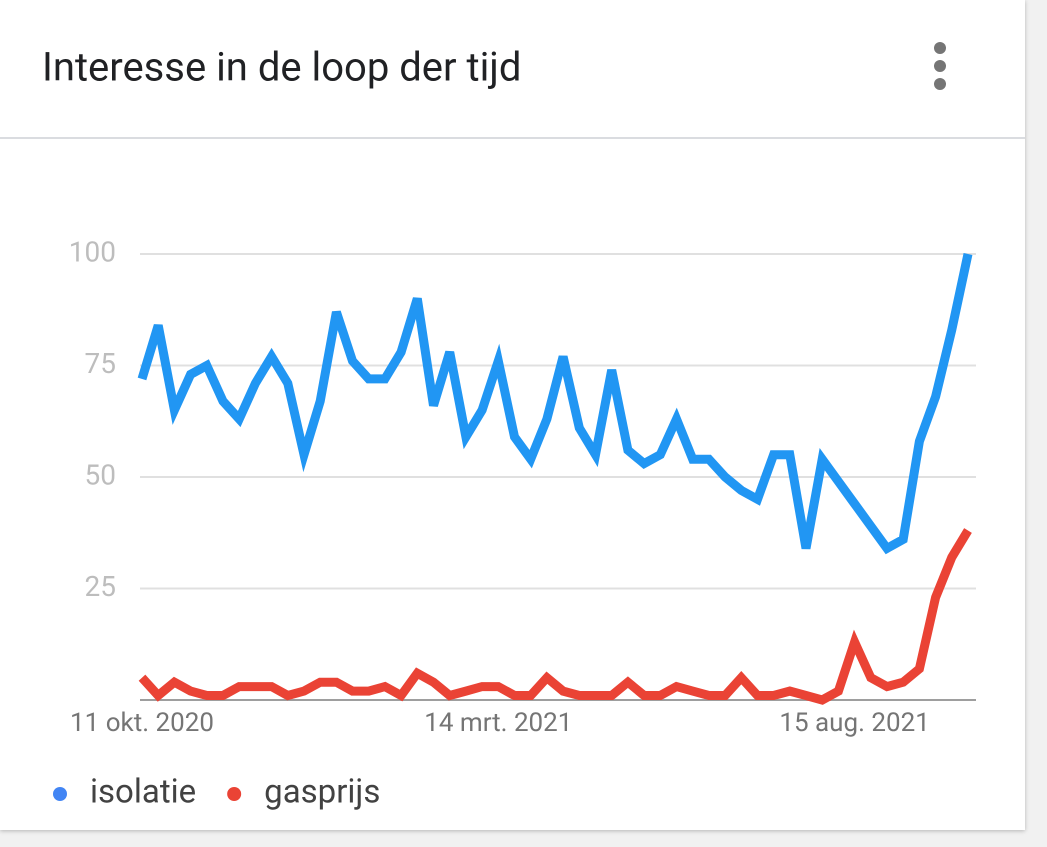  What do you see at coordinates (100, 363) in the screenshot?
I see `y-tick-label: 75` at bounding box center [100, 363].